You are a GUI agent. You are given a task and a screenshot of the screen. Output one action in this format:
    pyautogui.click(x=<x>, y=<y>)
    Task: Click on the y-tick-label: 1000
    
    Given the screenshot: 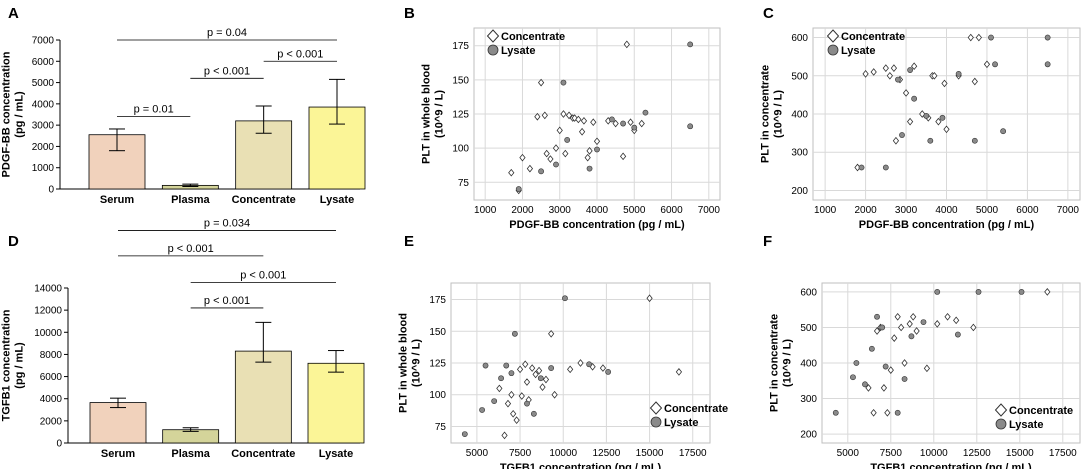 What is the action you would take?
    pyautogui.click(x=43, y=168)
    